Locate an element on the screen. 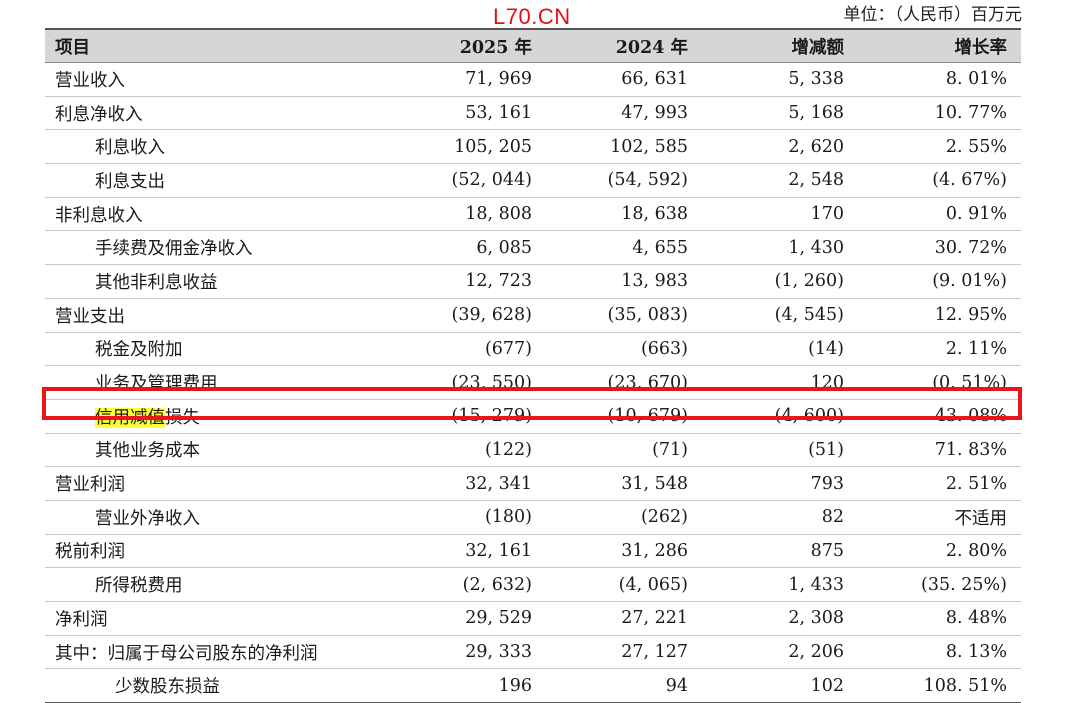 The height and width of the screenshot is (703, 1080). row-value: 2. 55% is located at coordinates (939, 147).